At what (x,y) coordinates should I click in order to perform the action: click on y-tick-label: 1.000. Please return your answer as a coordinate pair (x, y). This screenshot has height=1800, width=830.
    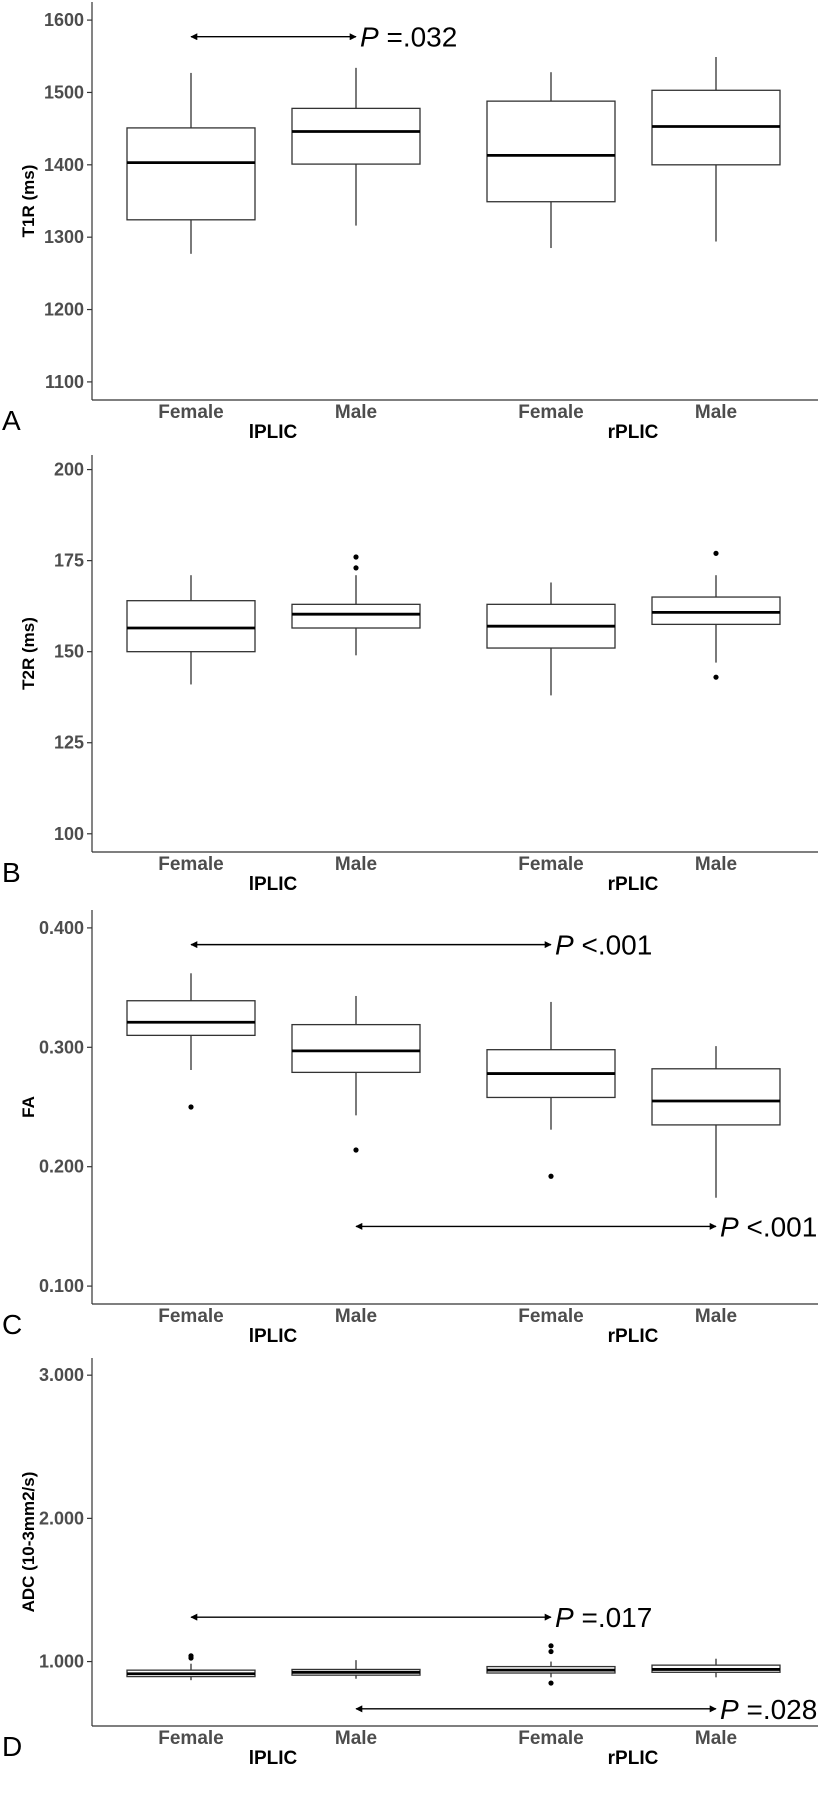
    Looking at the image, I should click on (61, 1662).